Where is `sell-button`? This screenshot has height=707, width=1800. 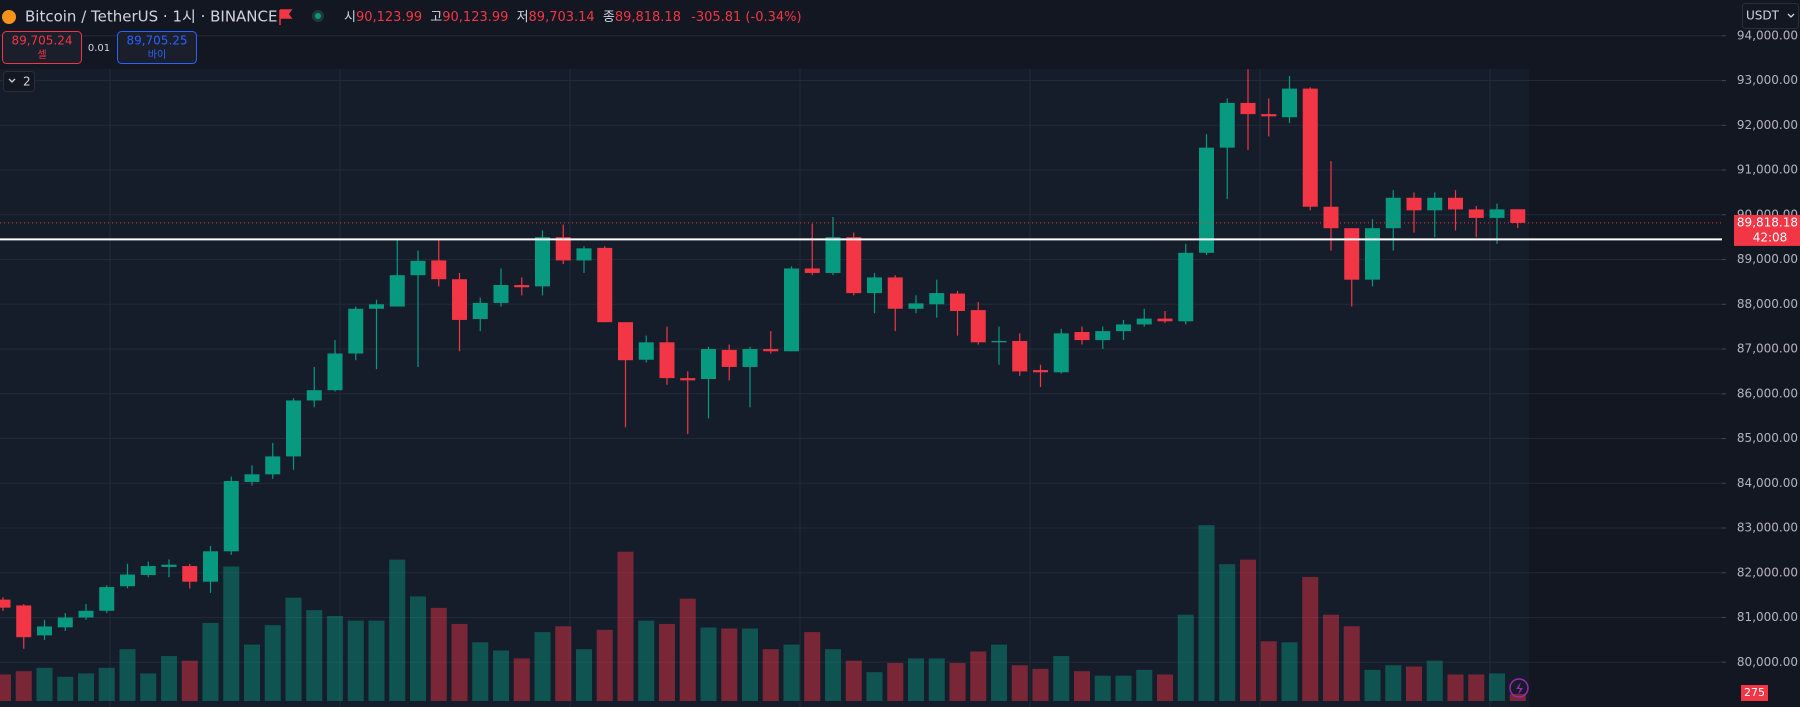
sell-button is located at coordinates (42, 47).